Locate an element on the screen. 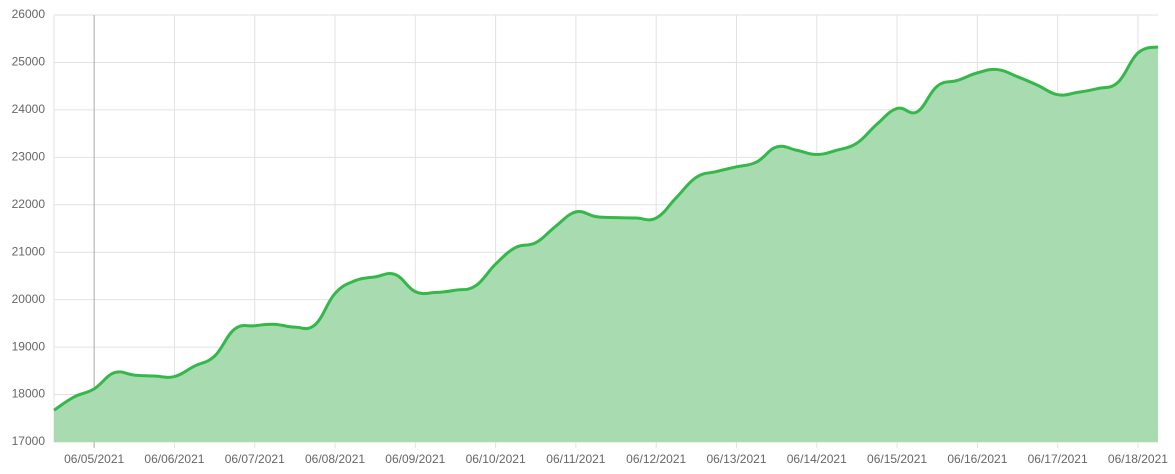  y-tick-label: 18000 is located at coordinates (29, 394).